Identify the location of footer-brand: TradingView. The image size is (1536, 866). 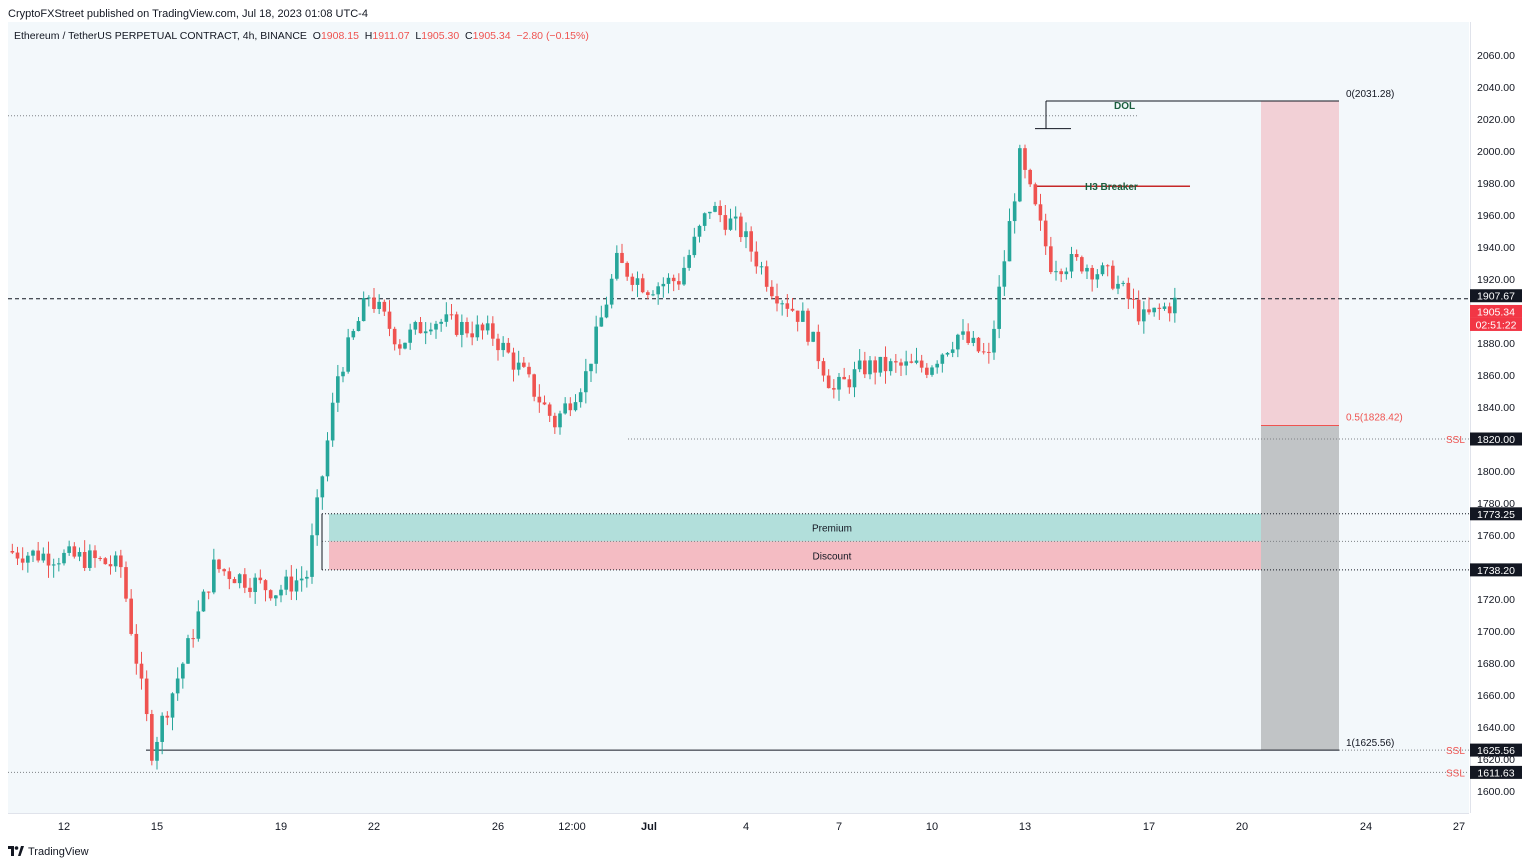
(58, 852).